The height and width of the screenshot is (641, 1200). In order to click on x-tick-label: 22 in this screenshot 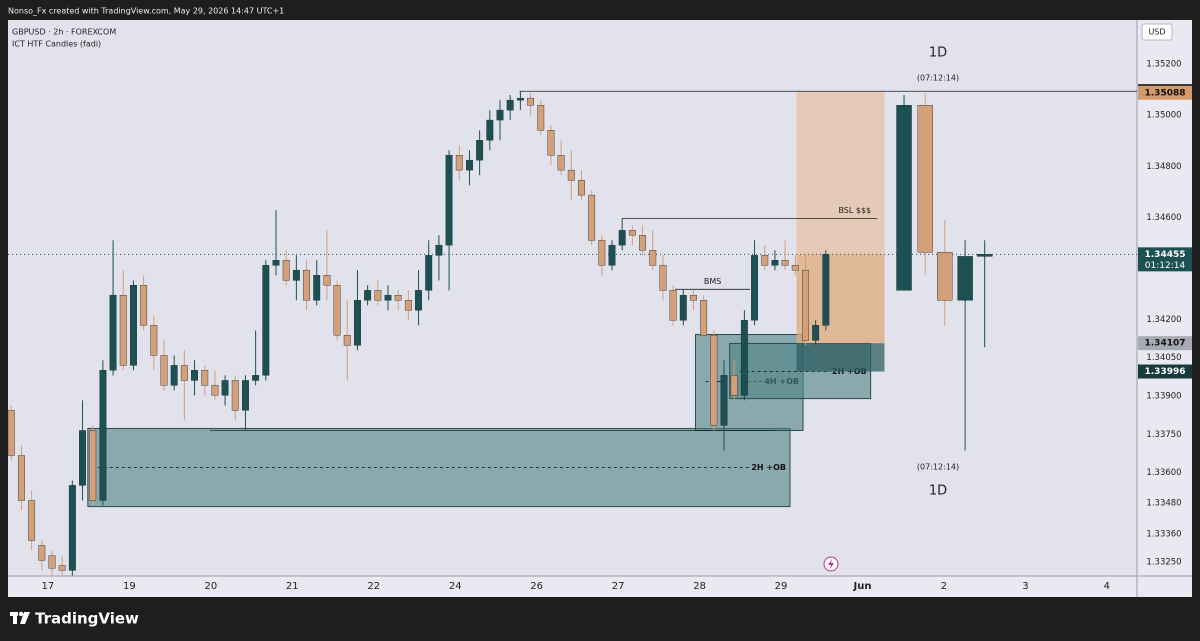, I will do `click(373, 586)`.